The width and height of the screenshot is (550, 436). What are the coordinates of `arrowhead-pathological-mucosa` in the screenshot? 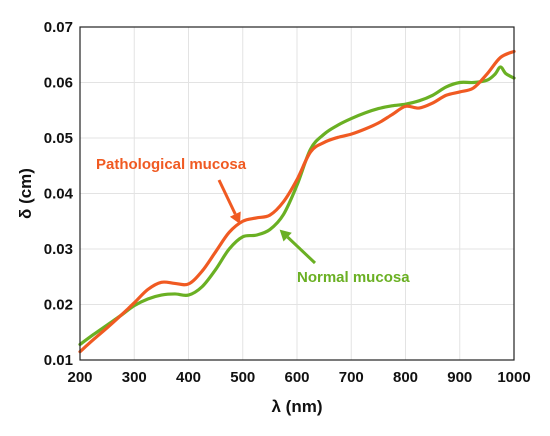 It's located at (235, 218).